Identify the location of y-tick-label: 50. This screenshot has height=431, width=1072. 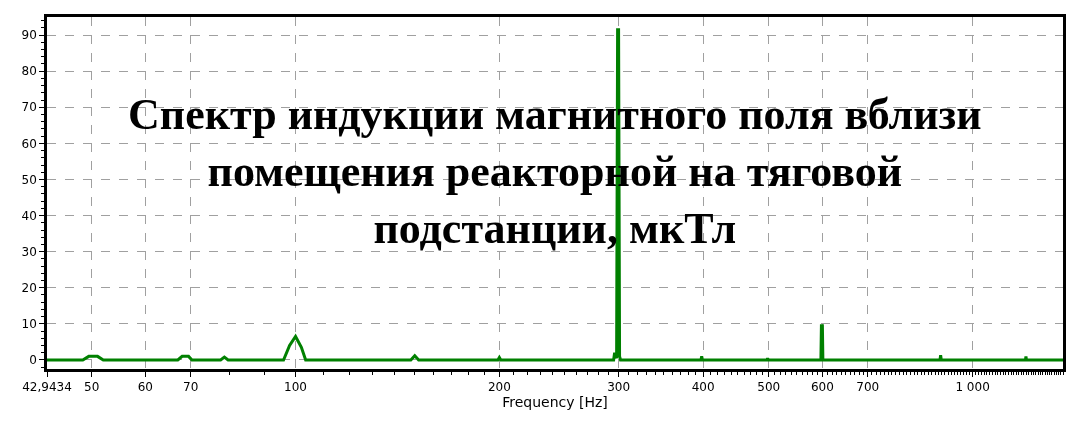
(29, 179).